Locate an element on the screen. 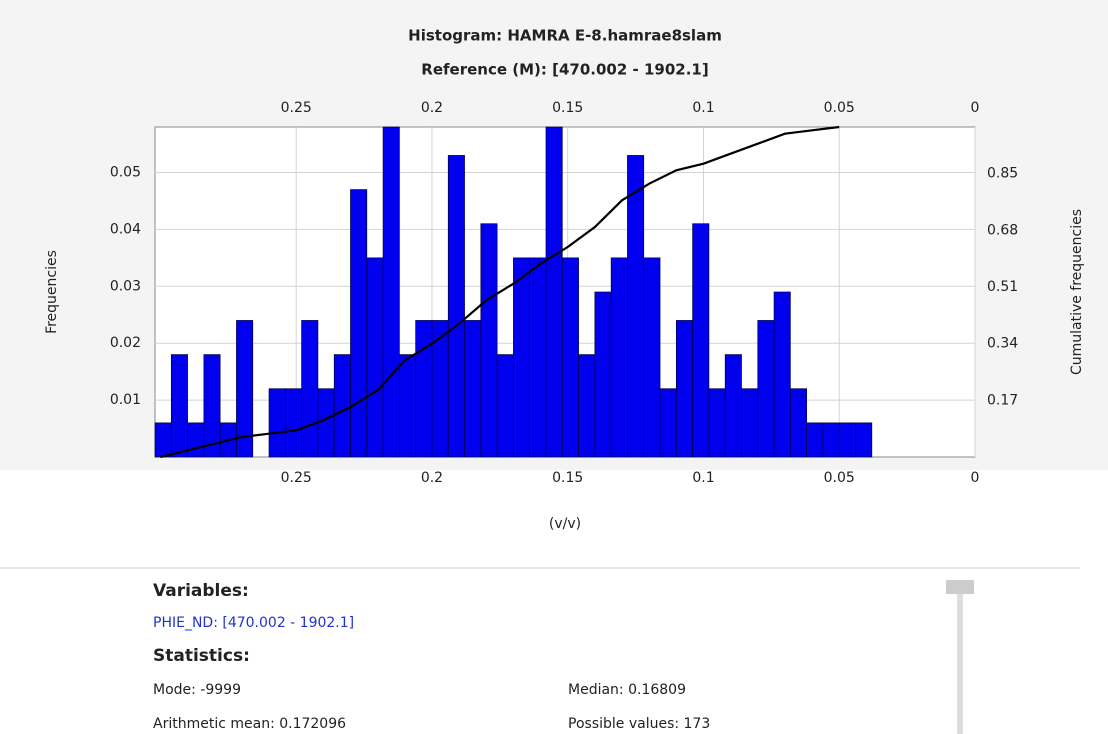 This screenshot has width=1108, height=734. x-tick-label: 0.15 is located at coordinates (567, 478).